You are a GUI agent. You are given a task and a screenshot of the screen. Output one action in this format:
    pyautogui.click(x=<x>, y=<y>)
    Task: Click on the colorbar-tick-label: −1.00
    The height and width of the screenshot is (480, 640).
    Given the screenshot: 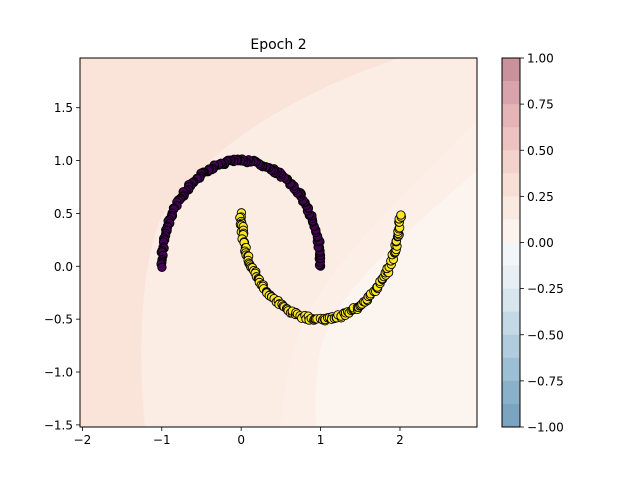 What is the action you would take?
    pyautogui.click(x=545, y=428)
    